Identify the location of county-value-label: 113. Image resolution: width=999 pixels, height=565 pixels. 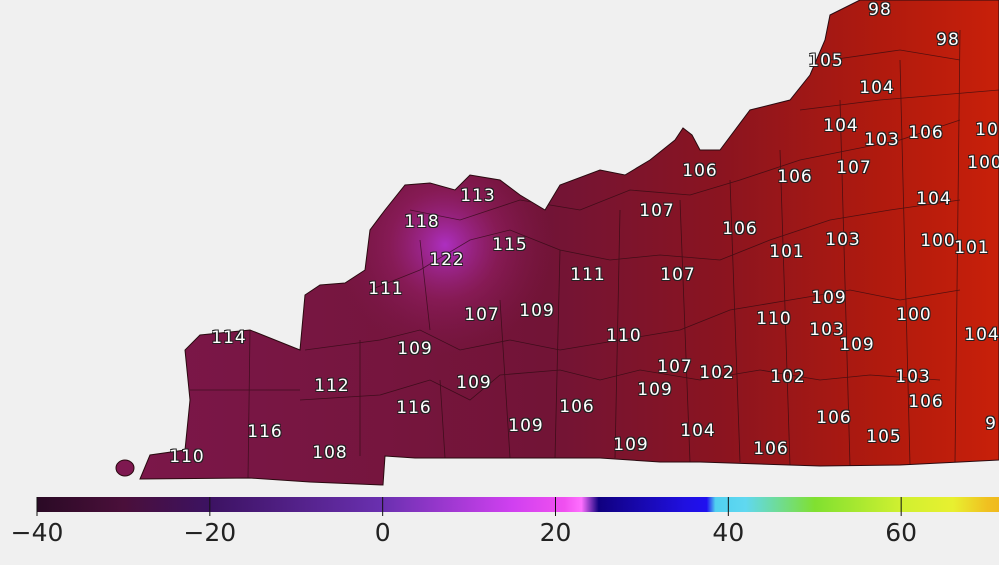
(478, 196).